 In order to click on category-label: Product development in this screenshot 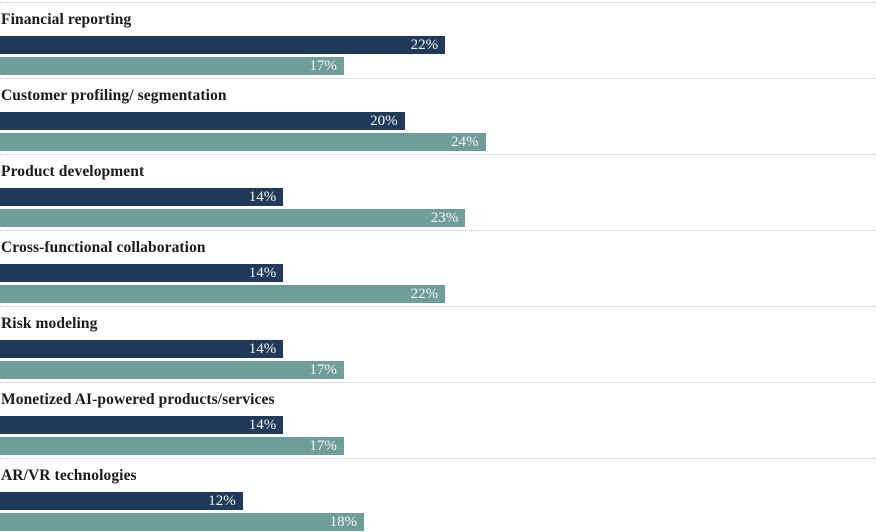, I will do `click(73, 171)`.